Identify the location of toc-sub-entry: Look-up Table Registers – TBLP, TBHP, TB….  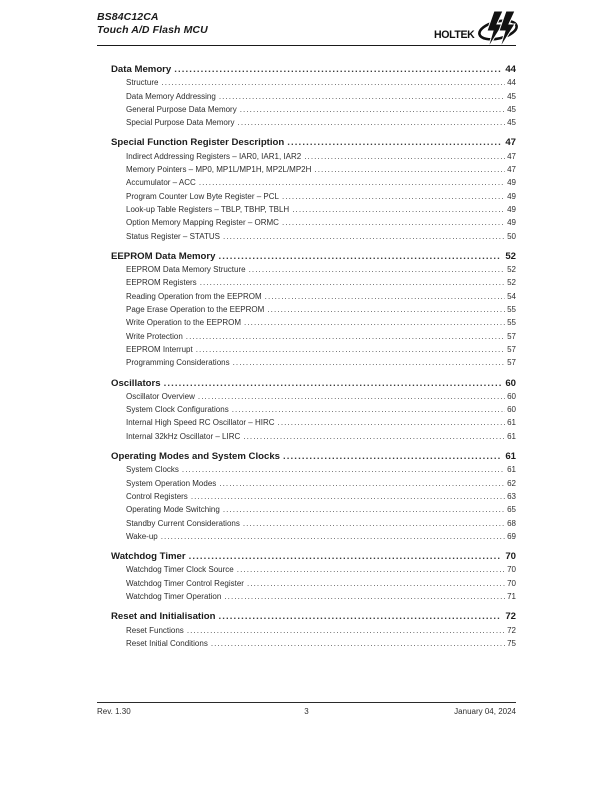
(306, 209).